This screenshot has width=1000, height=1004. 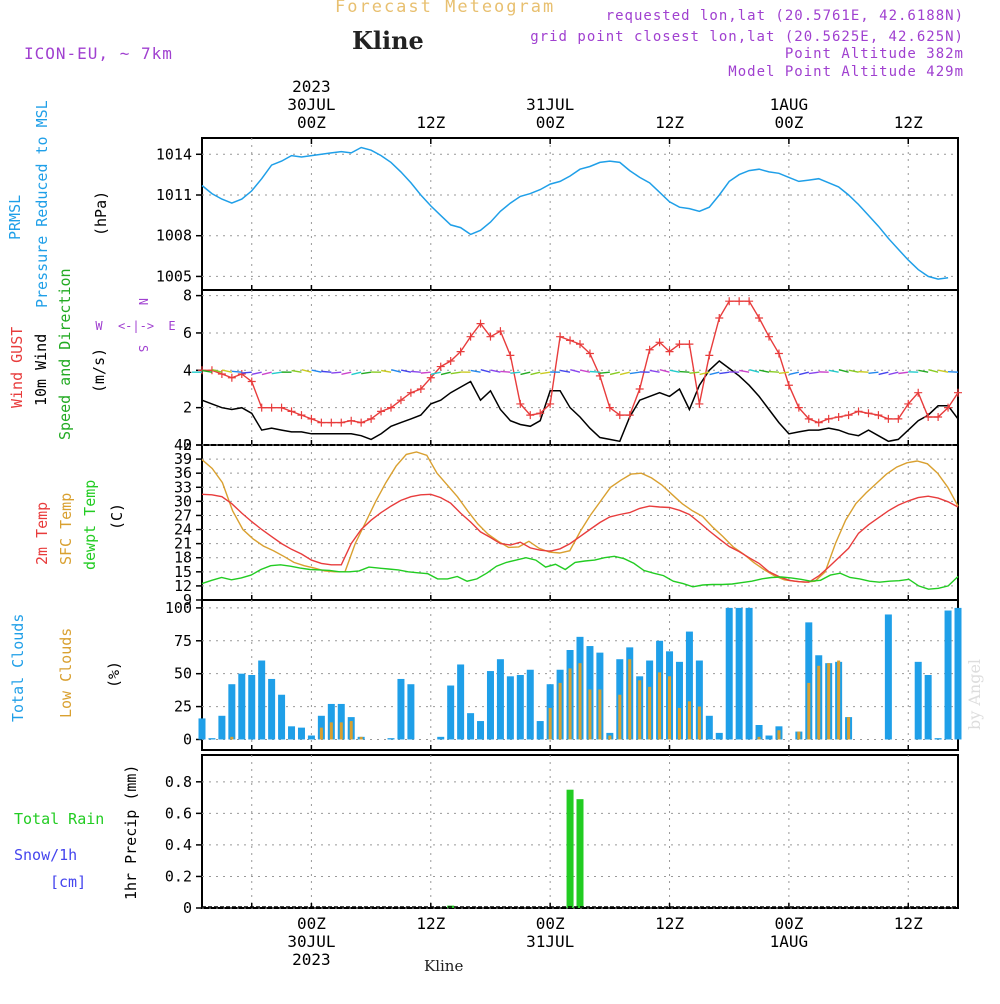 I want to click on ytick-label: 2, so click(x=187, y=408).